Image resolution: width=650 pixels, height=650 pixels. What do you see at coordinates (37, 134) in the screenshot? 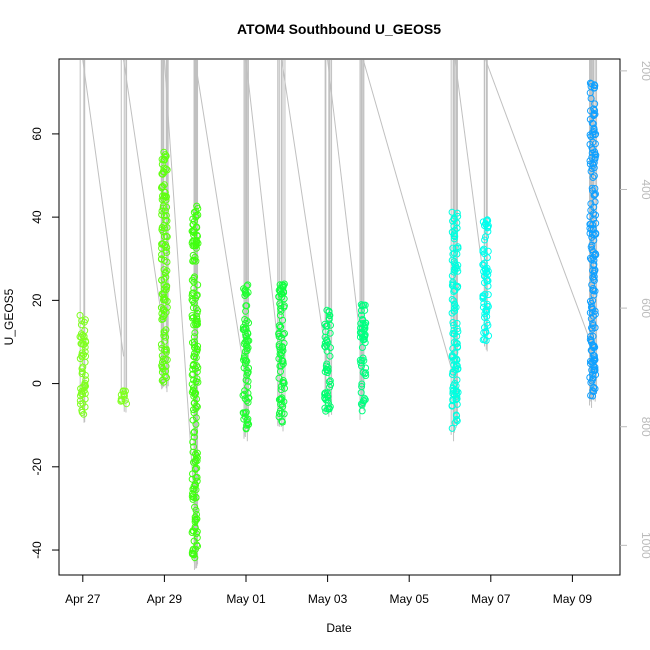
I see `y-tick-label: 60` at bounding box center [37, 134].